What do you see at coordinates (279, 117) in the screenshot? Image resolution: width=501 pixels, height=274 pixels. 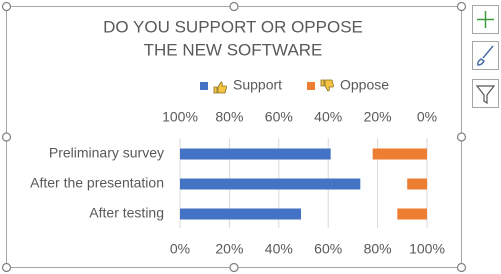 I see `x2-tick-label: 60%` at bounding box center [279, 117].